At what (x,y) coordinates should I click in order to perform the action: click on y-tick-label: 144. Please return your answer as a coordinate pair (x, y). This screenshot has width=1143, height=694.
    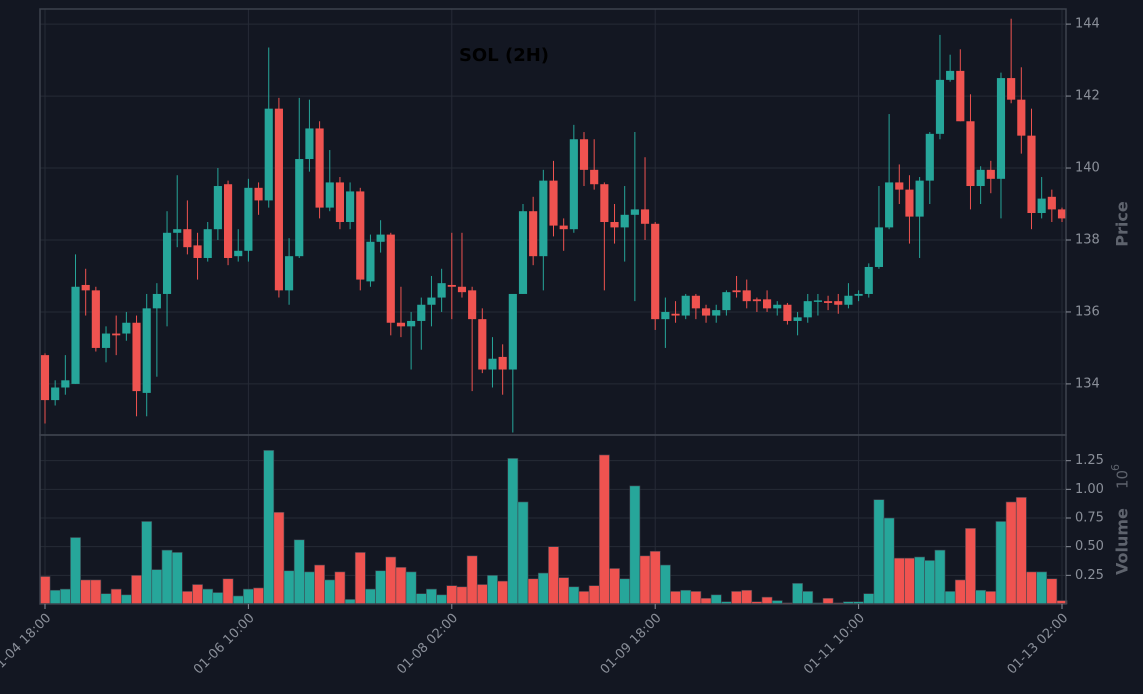
    Looking at the image, I should click on (1087, 24).